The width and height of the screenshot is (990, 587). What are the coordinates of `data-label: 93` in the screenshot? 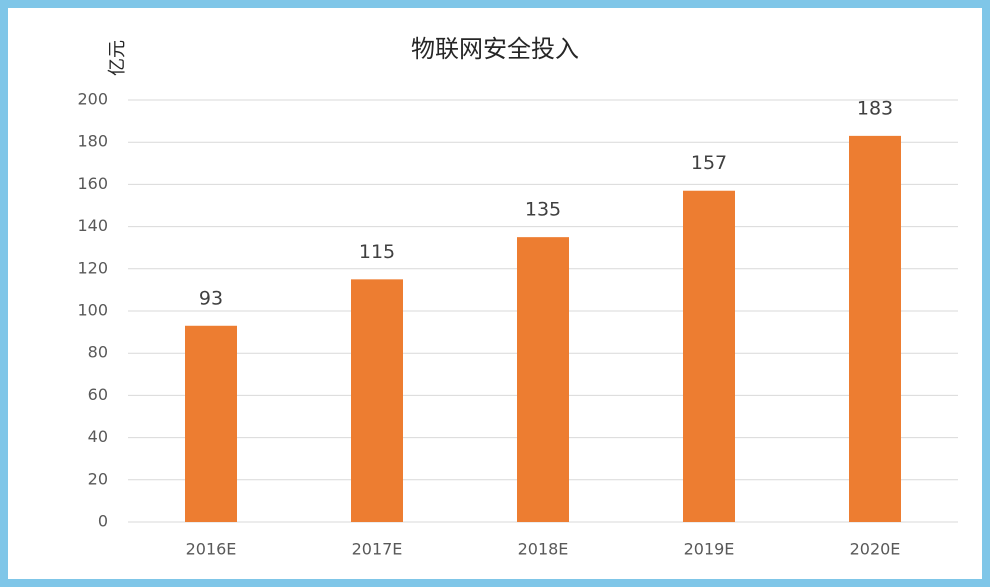 It's located at (211, 298).